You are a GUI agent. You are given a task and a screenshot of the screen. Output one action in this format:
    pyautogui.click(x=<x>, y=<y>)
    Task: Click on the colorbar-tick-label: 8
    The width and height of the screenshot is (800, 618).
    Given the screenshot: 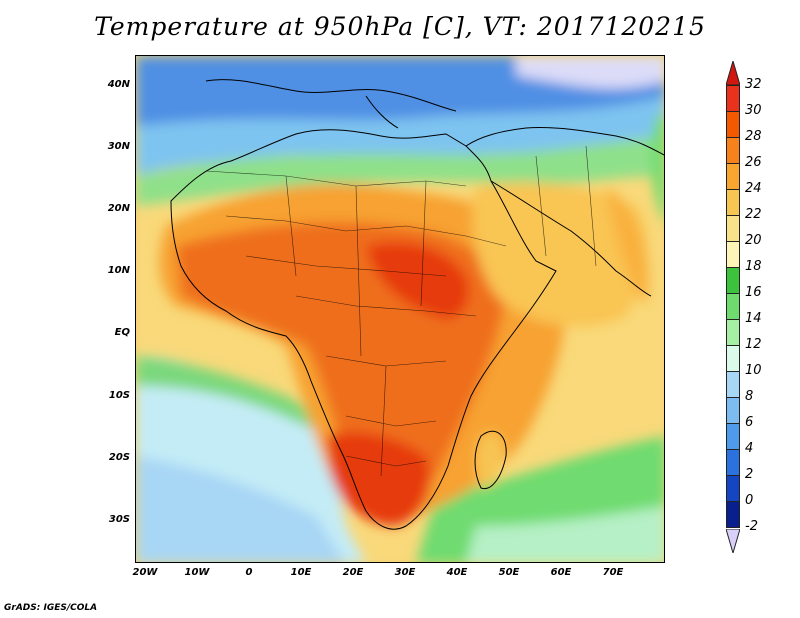 What is the action you would take?
    pyautogui.click(x=749, y=396)
    